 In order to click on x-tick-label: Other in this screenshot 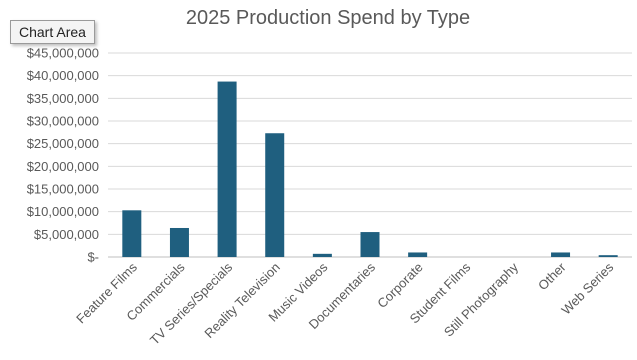, I will do `click(552, 276)`.